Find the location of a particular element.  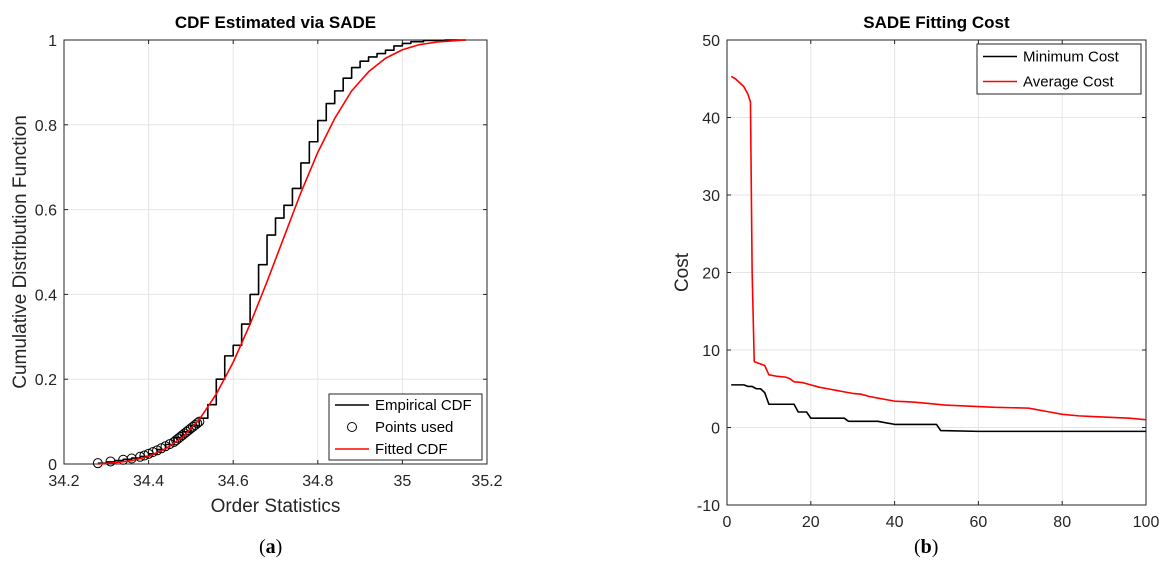

y-tick-label: 0.8 is located at coordinates (46, 126).